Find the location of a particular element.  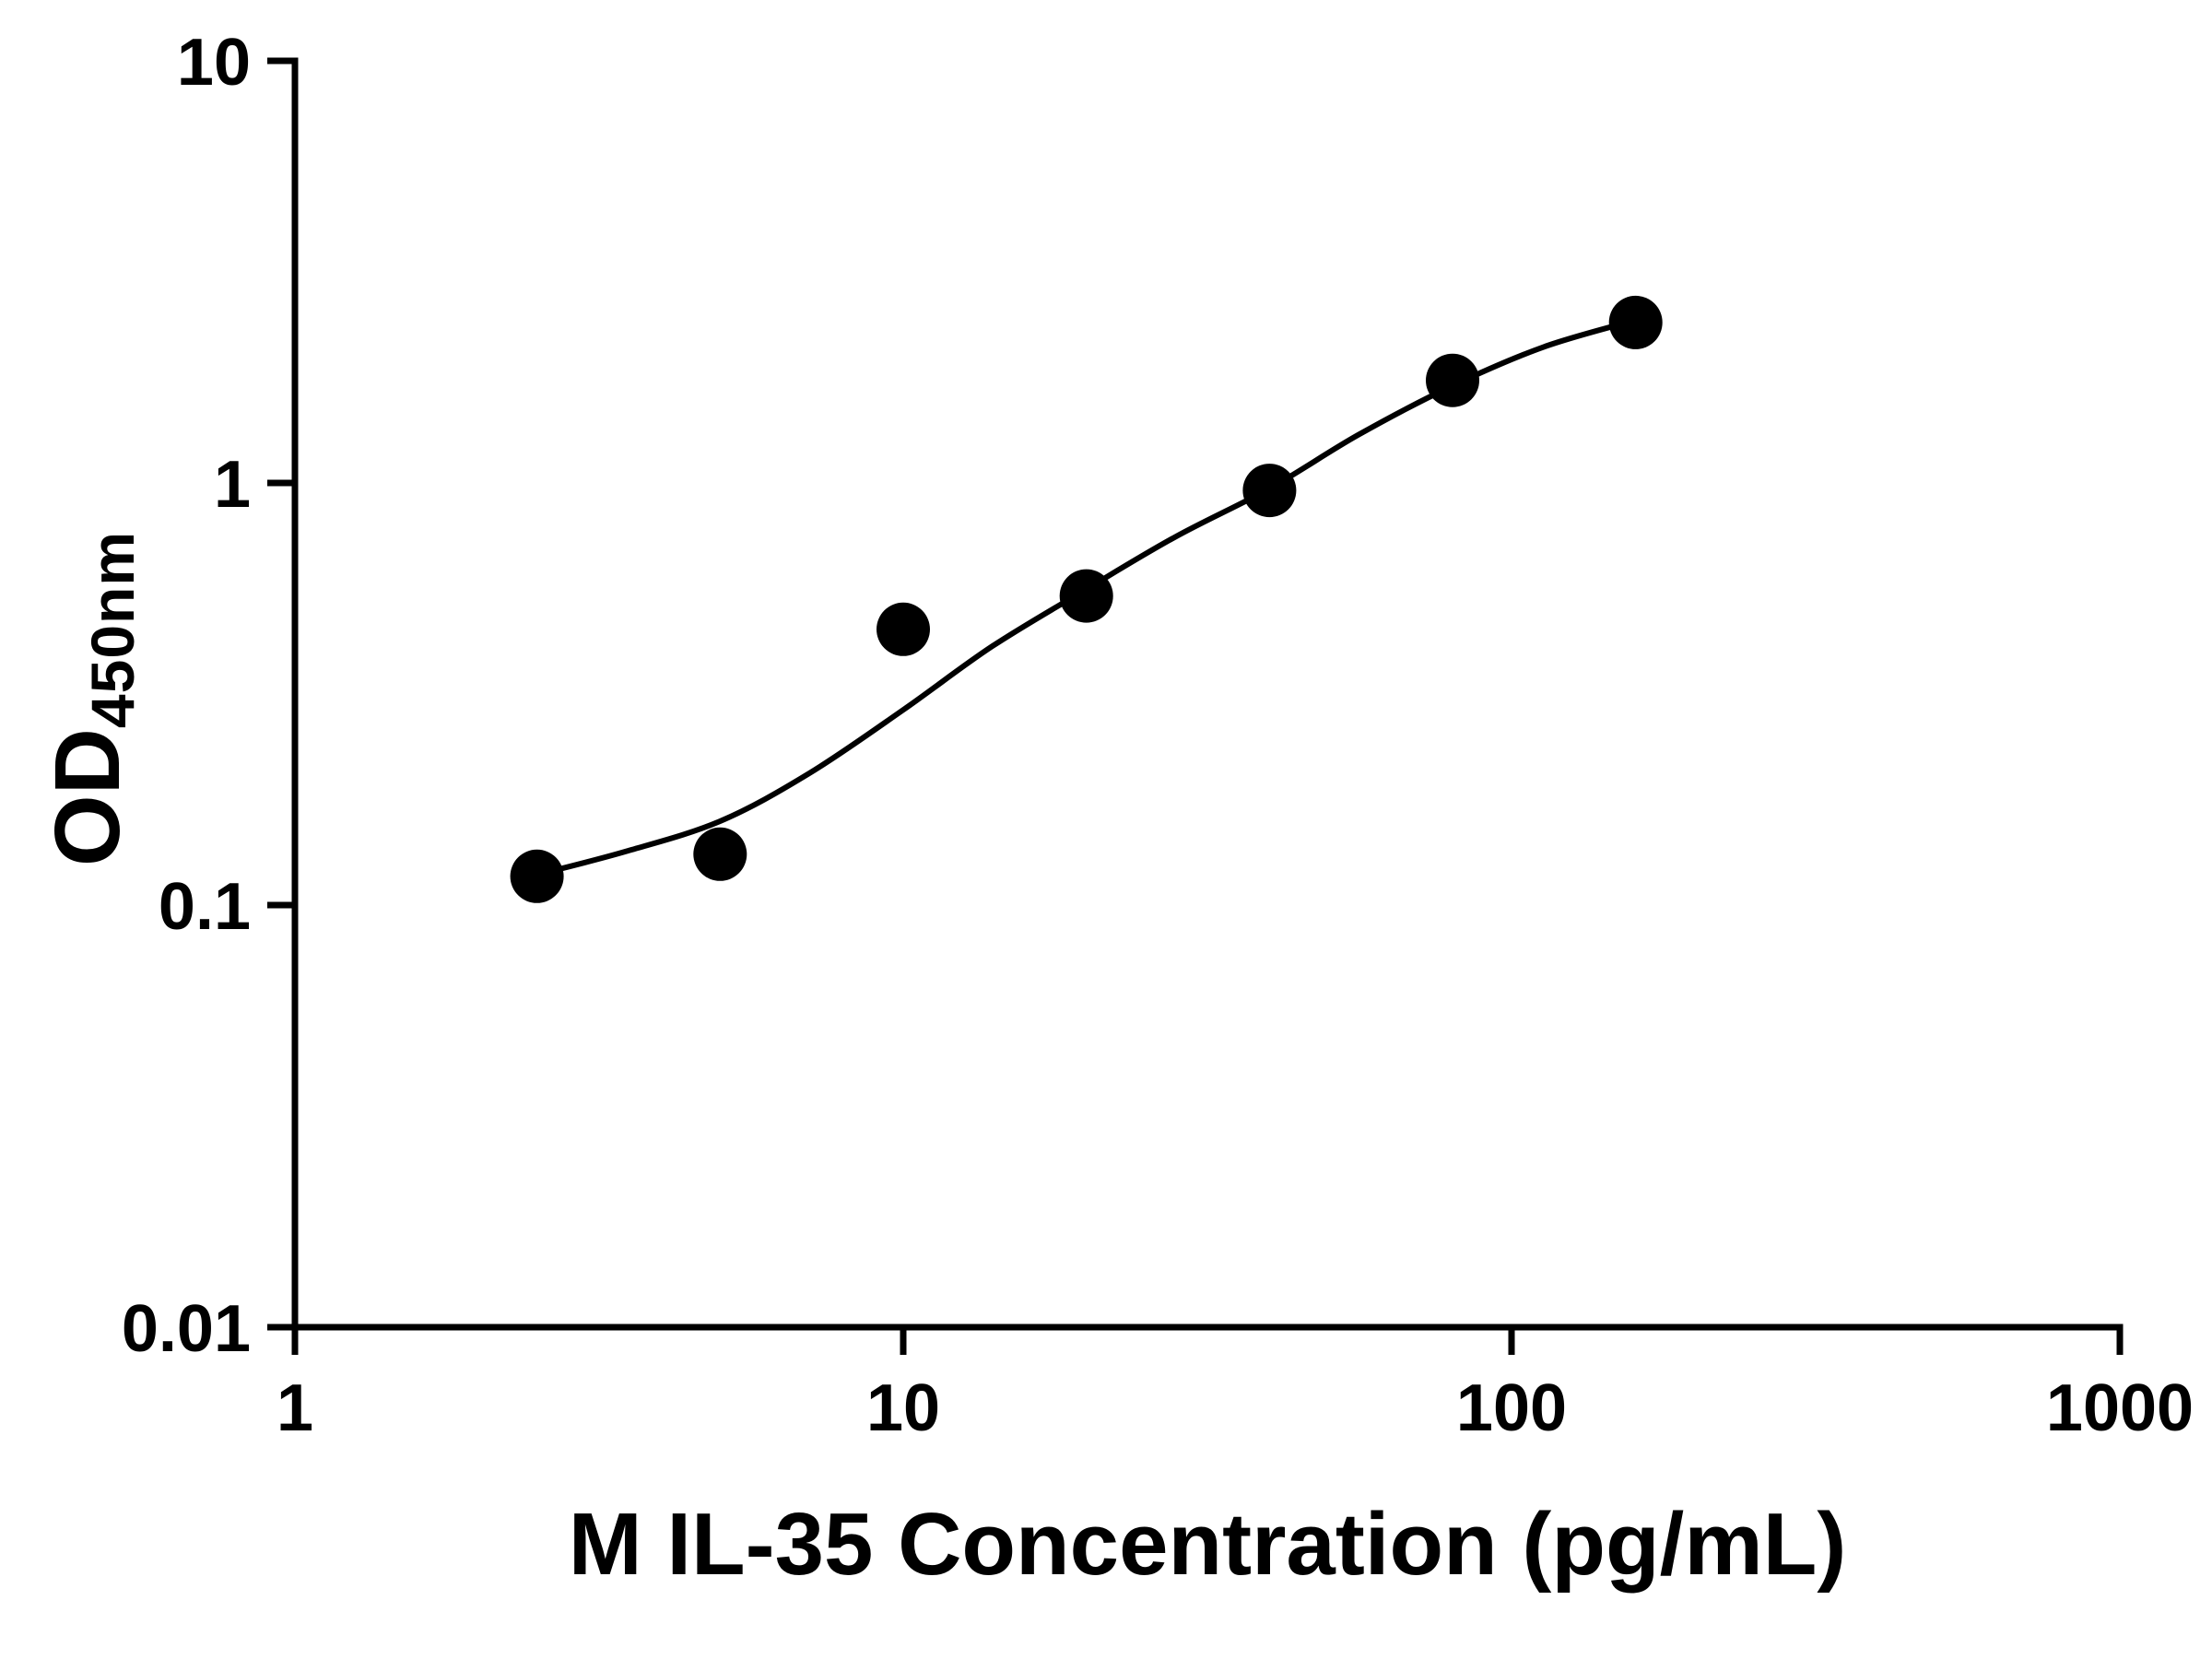

y-axis-label: OD450nm is located at coordinates (91, 698).